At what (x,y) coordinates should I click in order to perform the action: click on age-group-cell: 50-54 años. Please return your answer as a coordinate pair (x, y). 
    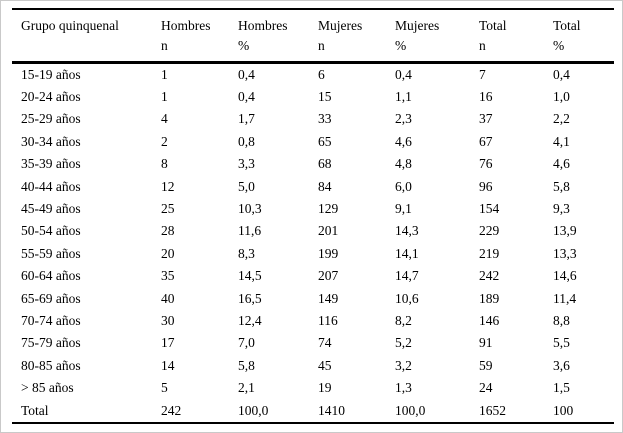
    Looking at the image, I should click on (51, 231).